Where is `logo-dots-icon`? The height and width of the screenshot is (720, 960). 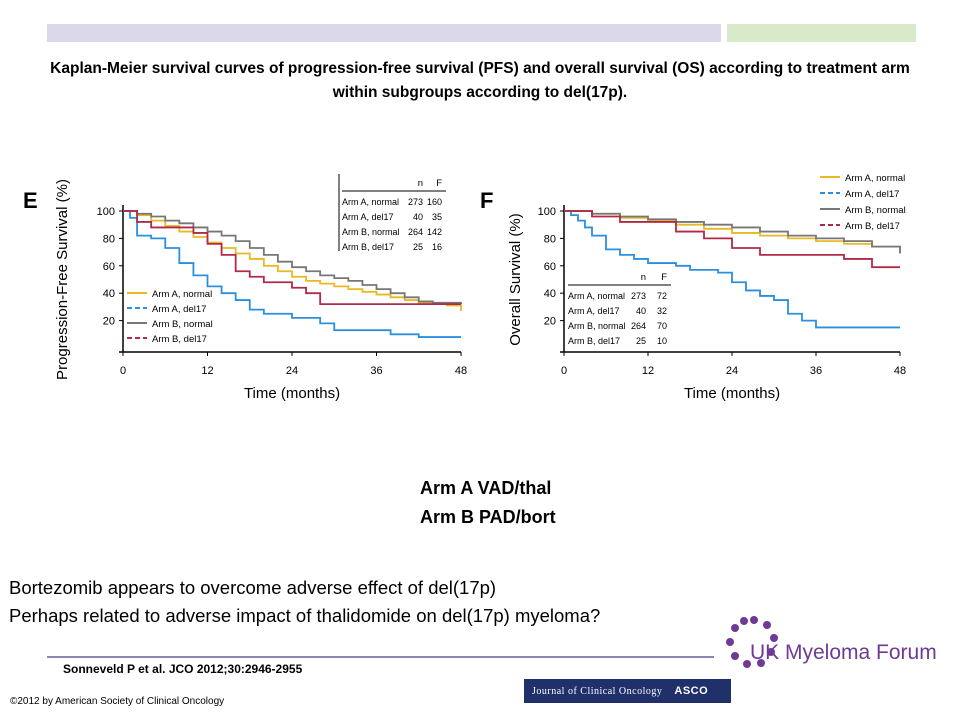 logo-dots-icon is located at coordinates (752, 642).